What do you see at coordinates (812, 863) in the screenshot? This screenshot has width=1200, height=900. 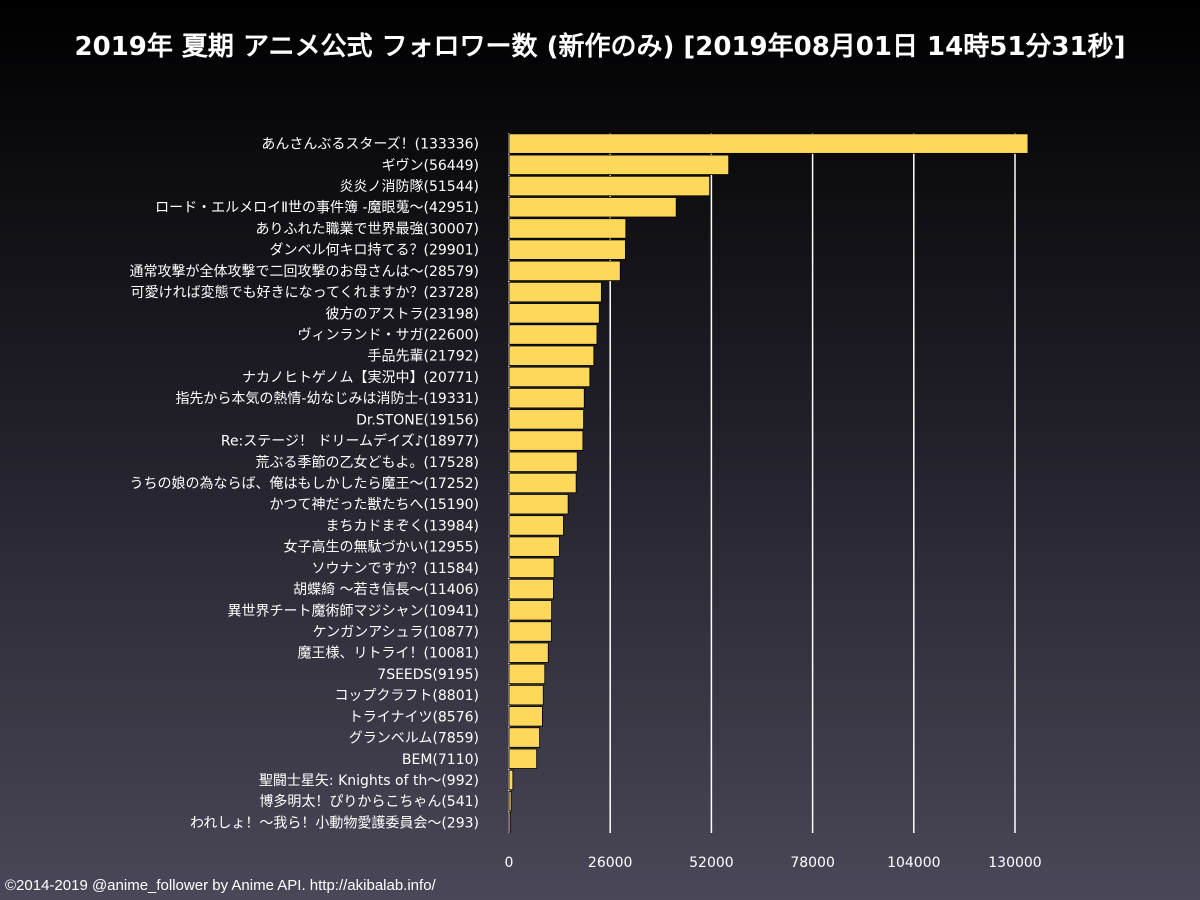 I see `x-tick-label: 78000` at bounding box center [812, 863].